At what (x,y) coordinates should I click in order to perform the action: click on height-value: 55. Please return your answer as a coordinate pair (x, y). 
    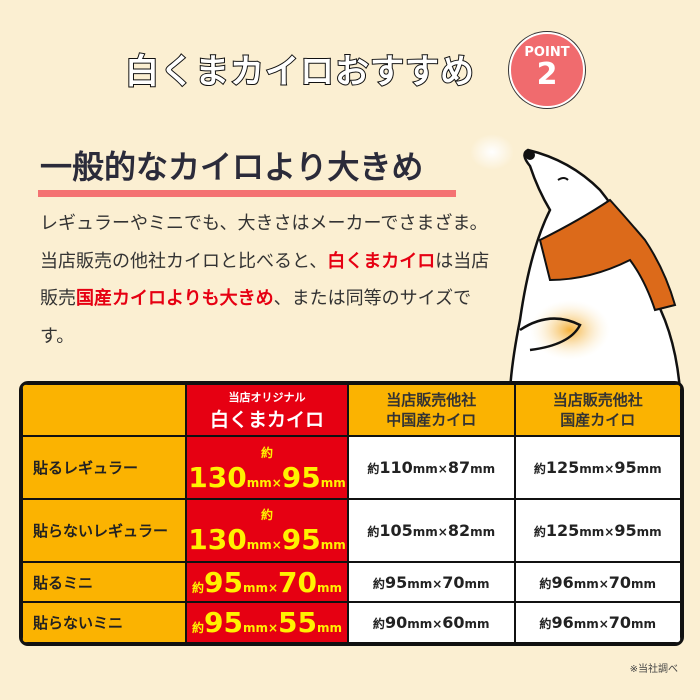
    Looking at the image, I should click on (297, 623).